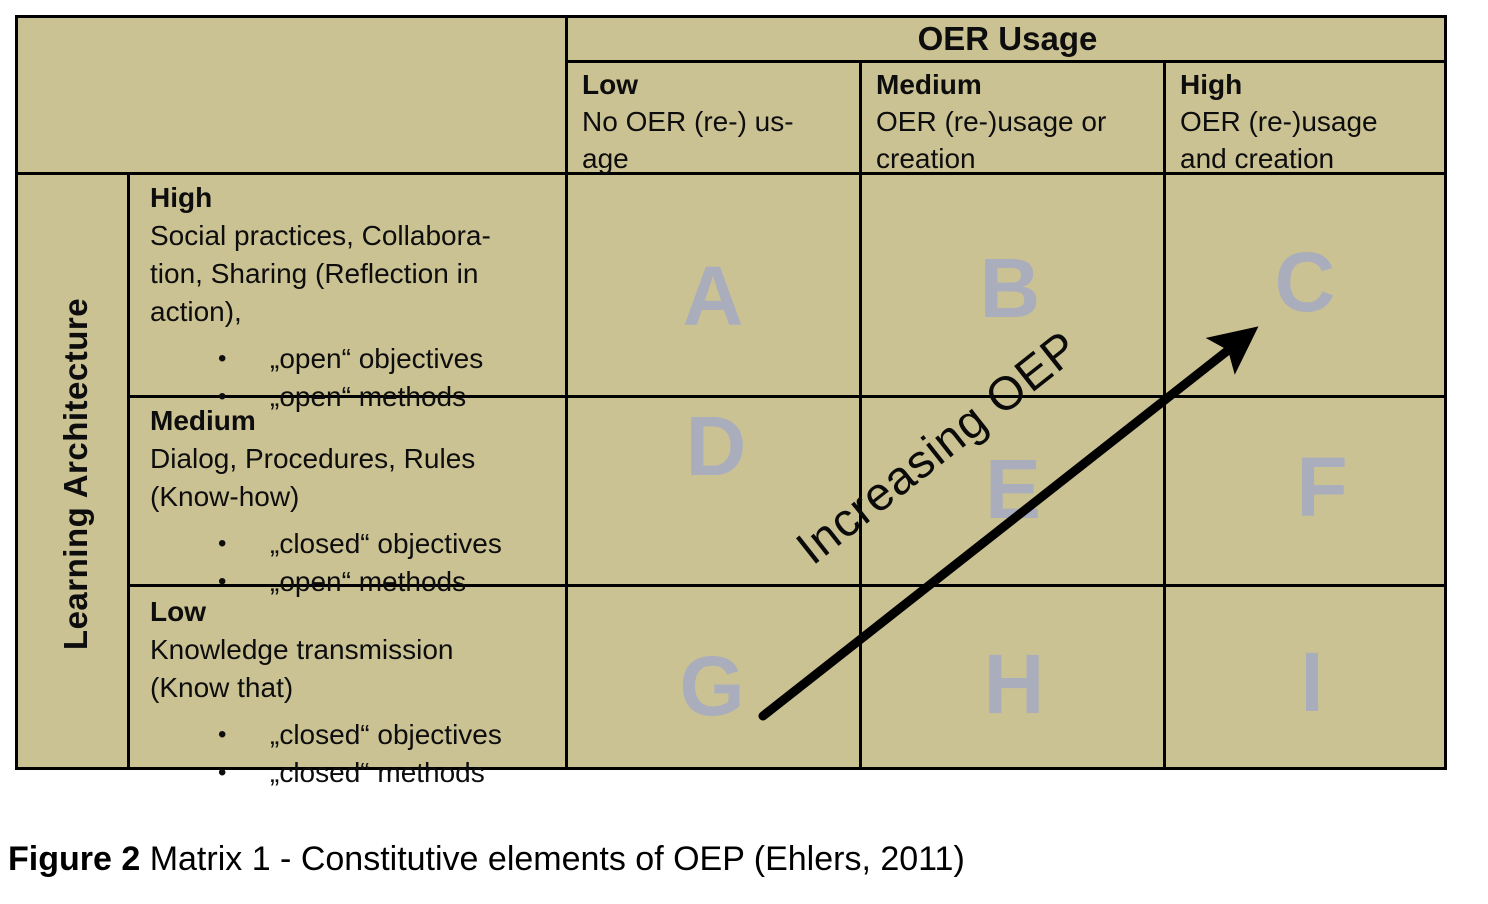 This screenshot has height=904, width=1488. I want to click on grid-line-vertical-low-medium, so click(860, 413).